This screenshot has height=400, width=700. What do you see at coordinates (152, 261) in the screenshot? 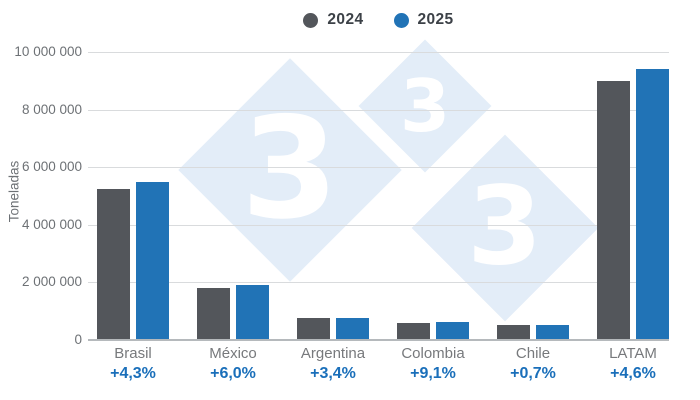
I see `bar-2025-brasil` at bounding box center [152, 261].